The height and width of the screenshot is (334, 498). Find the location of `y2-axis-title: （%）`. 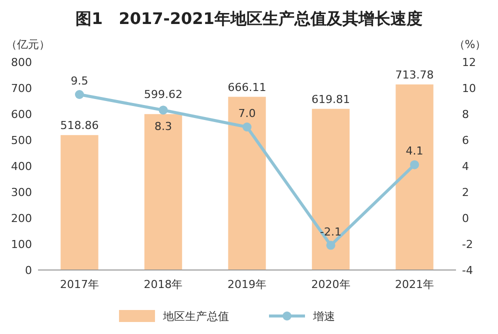

y2-axis-title: （%） is located at coordinates (470, 44).